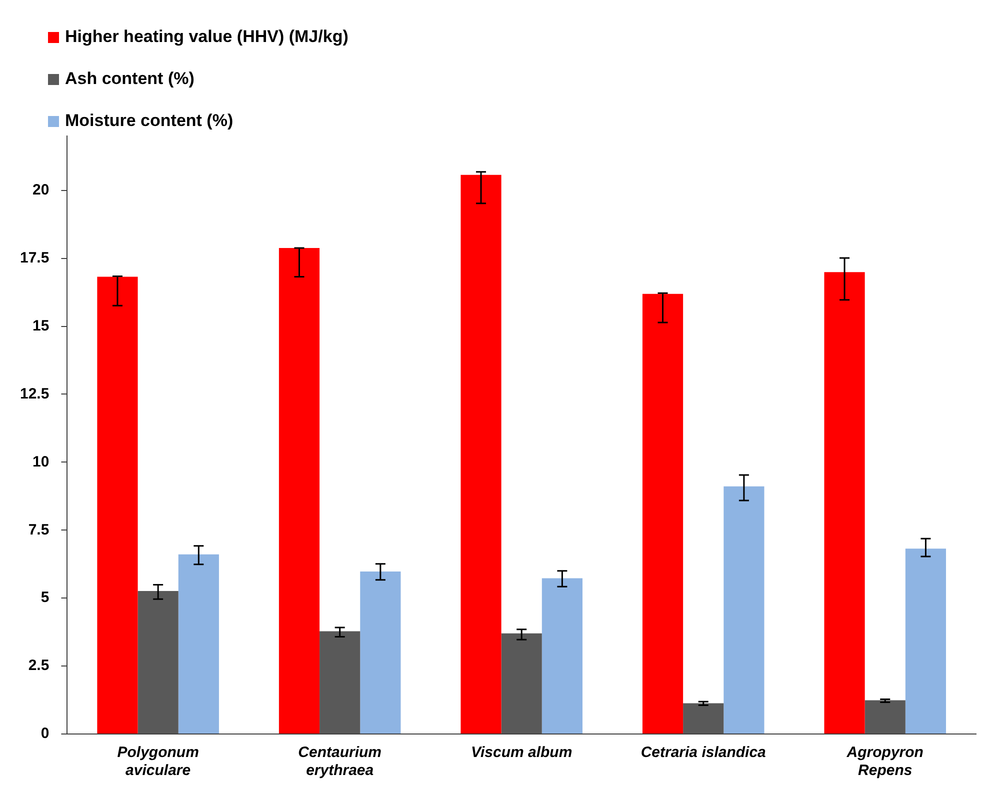 The width and height of the screenshot is (994, 798). I want to click on y-tick-label: 12.5, so click(35, 393).